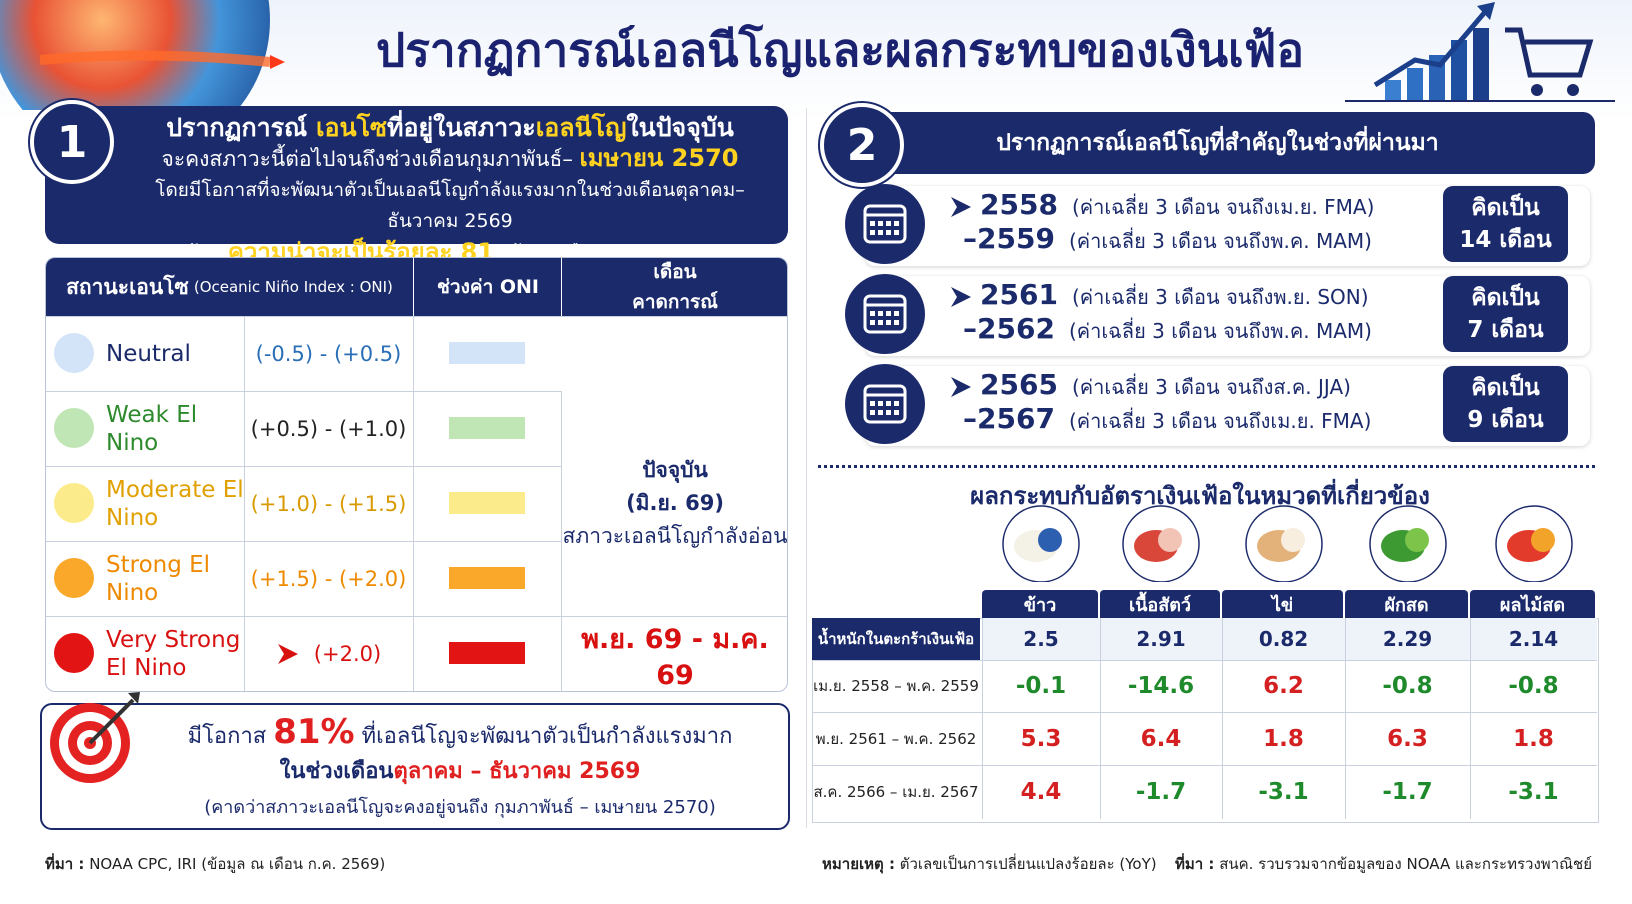  What do you see at coordinates (230, 736) in the screenshot?
I see `text: มีโอกาส` at bounding box center [230, 736].